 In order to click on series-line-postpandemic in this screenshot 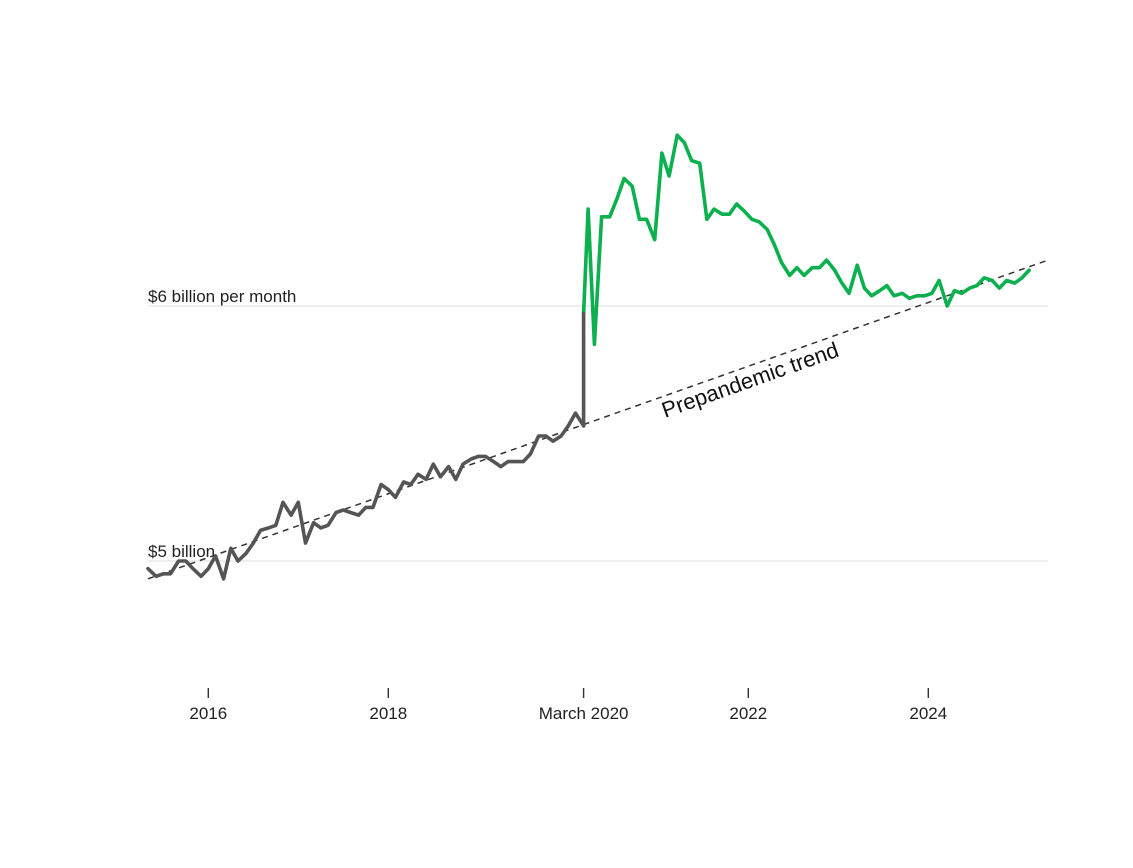, I will do `click(806, 240)`.